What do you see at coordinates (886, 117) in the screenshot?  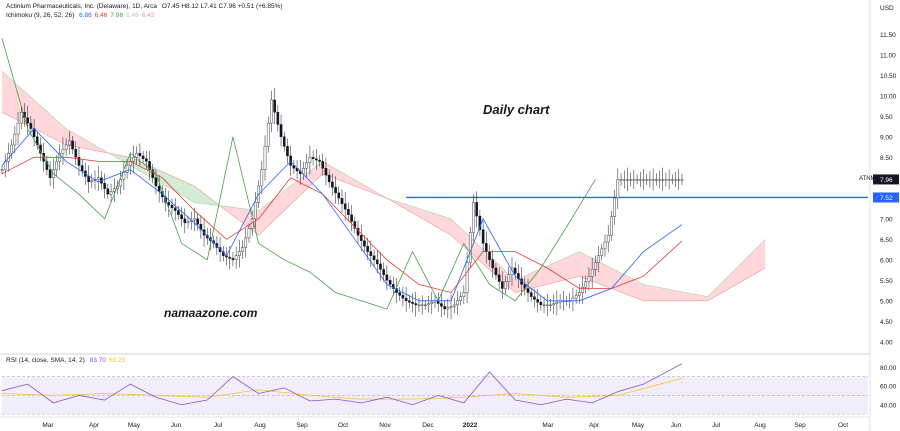 I see `price-tick-label: 9.50` at bounding box center [886, 117].